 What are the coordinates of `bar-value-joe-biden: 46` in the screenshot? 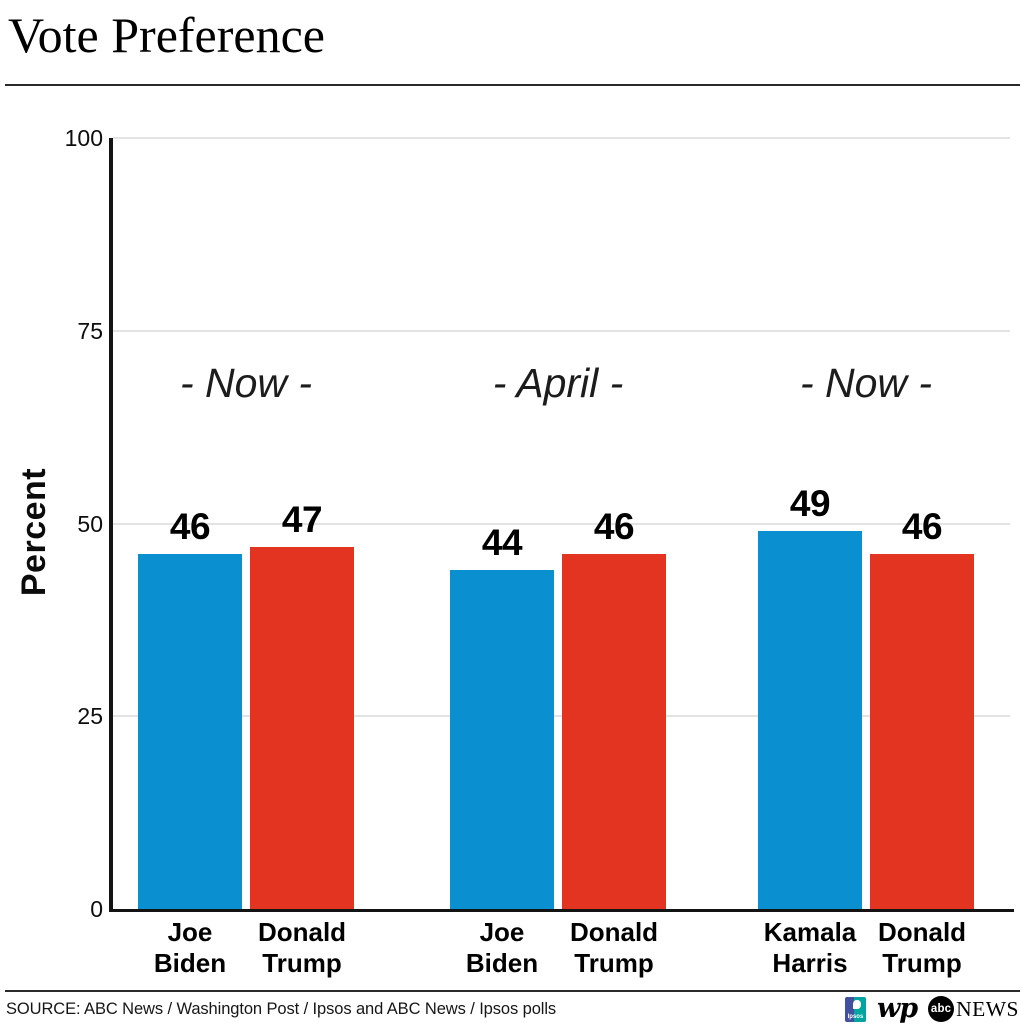 It's located at (190, 527).